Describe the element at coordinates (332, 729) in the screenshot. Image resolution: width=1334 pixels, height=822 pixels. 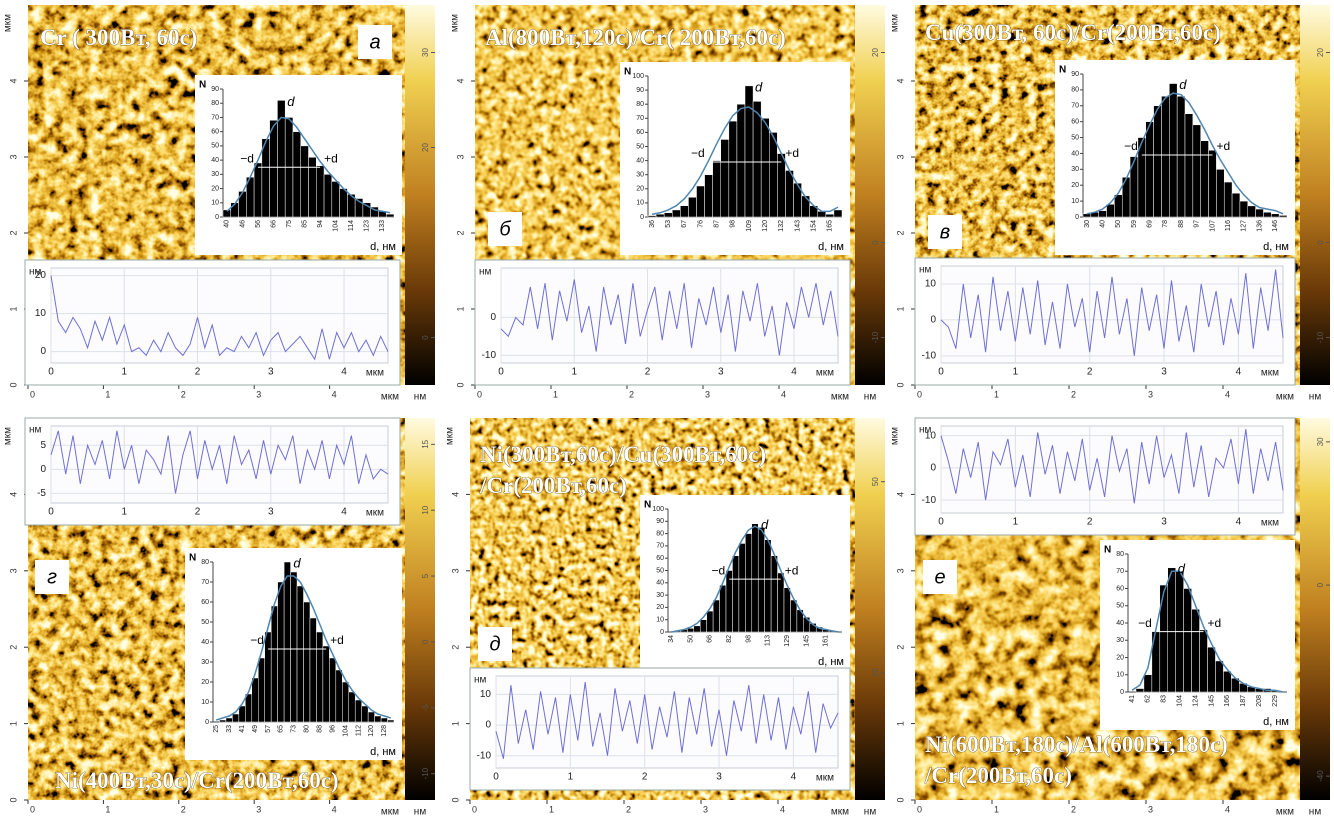
I see `x-tick-label: 96` at that location.